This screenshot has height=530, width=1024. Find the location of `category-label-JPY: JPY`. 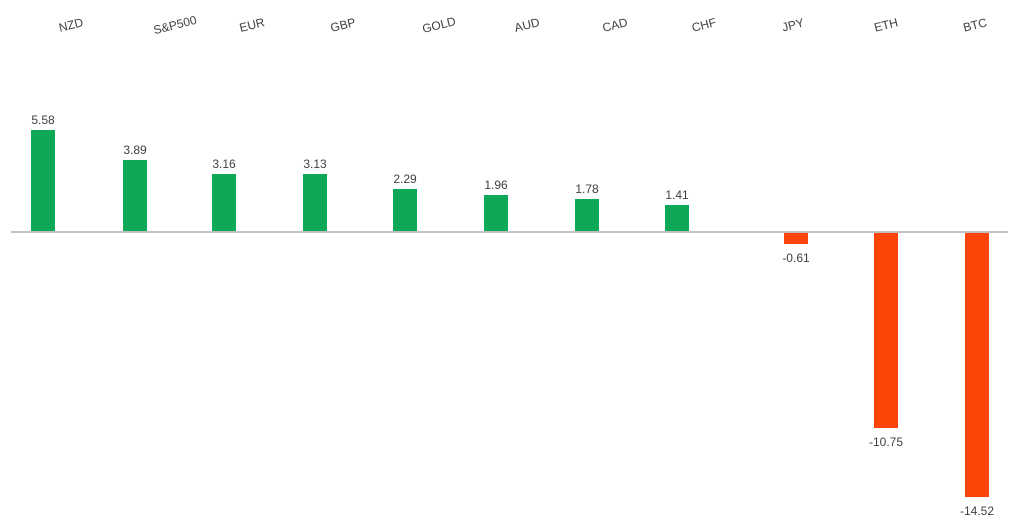

category-label-JPY: JPY is located at coordinates (793, 25).